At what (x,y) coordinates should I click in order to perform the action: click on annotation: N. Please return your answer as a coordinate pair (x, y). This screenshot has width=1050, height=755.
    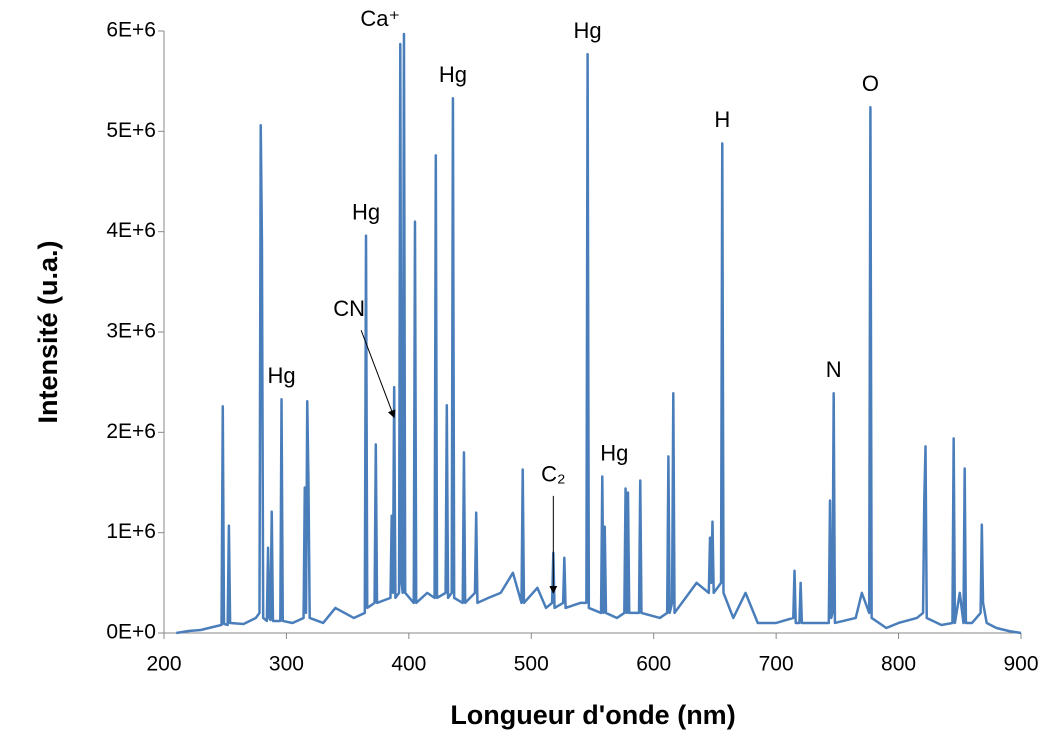
    Looking at the image, I should click on (834, 369).